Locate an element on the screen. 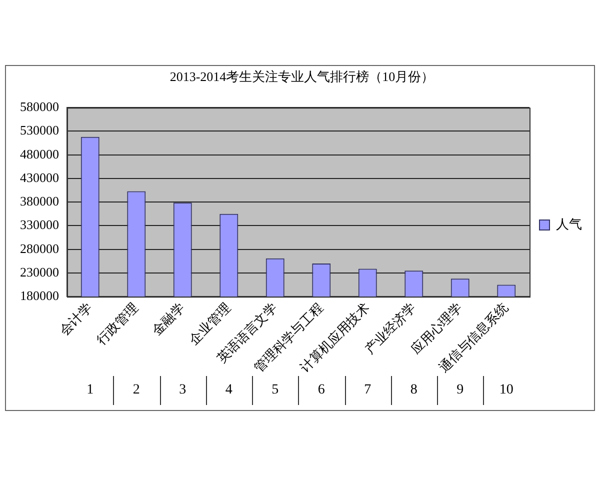 This screenshot has width=600, height=480. text: 3 is located at coordinates (182, 390).